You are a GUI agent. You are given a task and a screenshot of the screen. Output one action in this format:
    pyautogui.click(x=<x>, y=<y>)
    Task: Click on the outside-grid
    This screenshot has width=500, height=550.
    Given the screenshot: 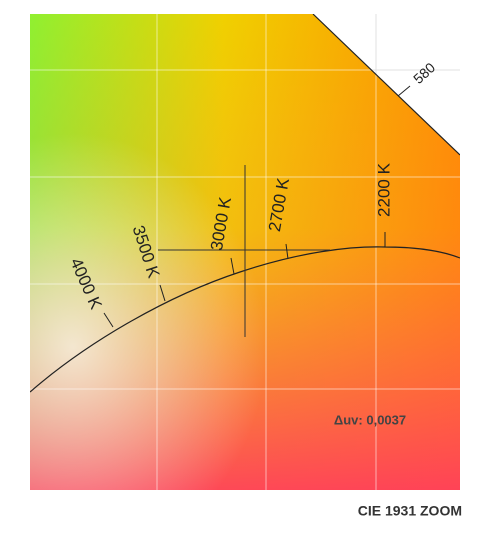 What is the action you would take?
    pyautogui.click(x=415, y=44)
    